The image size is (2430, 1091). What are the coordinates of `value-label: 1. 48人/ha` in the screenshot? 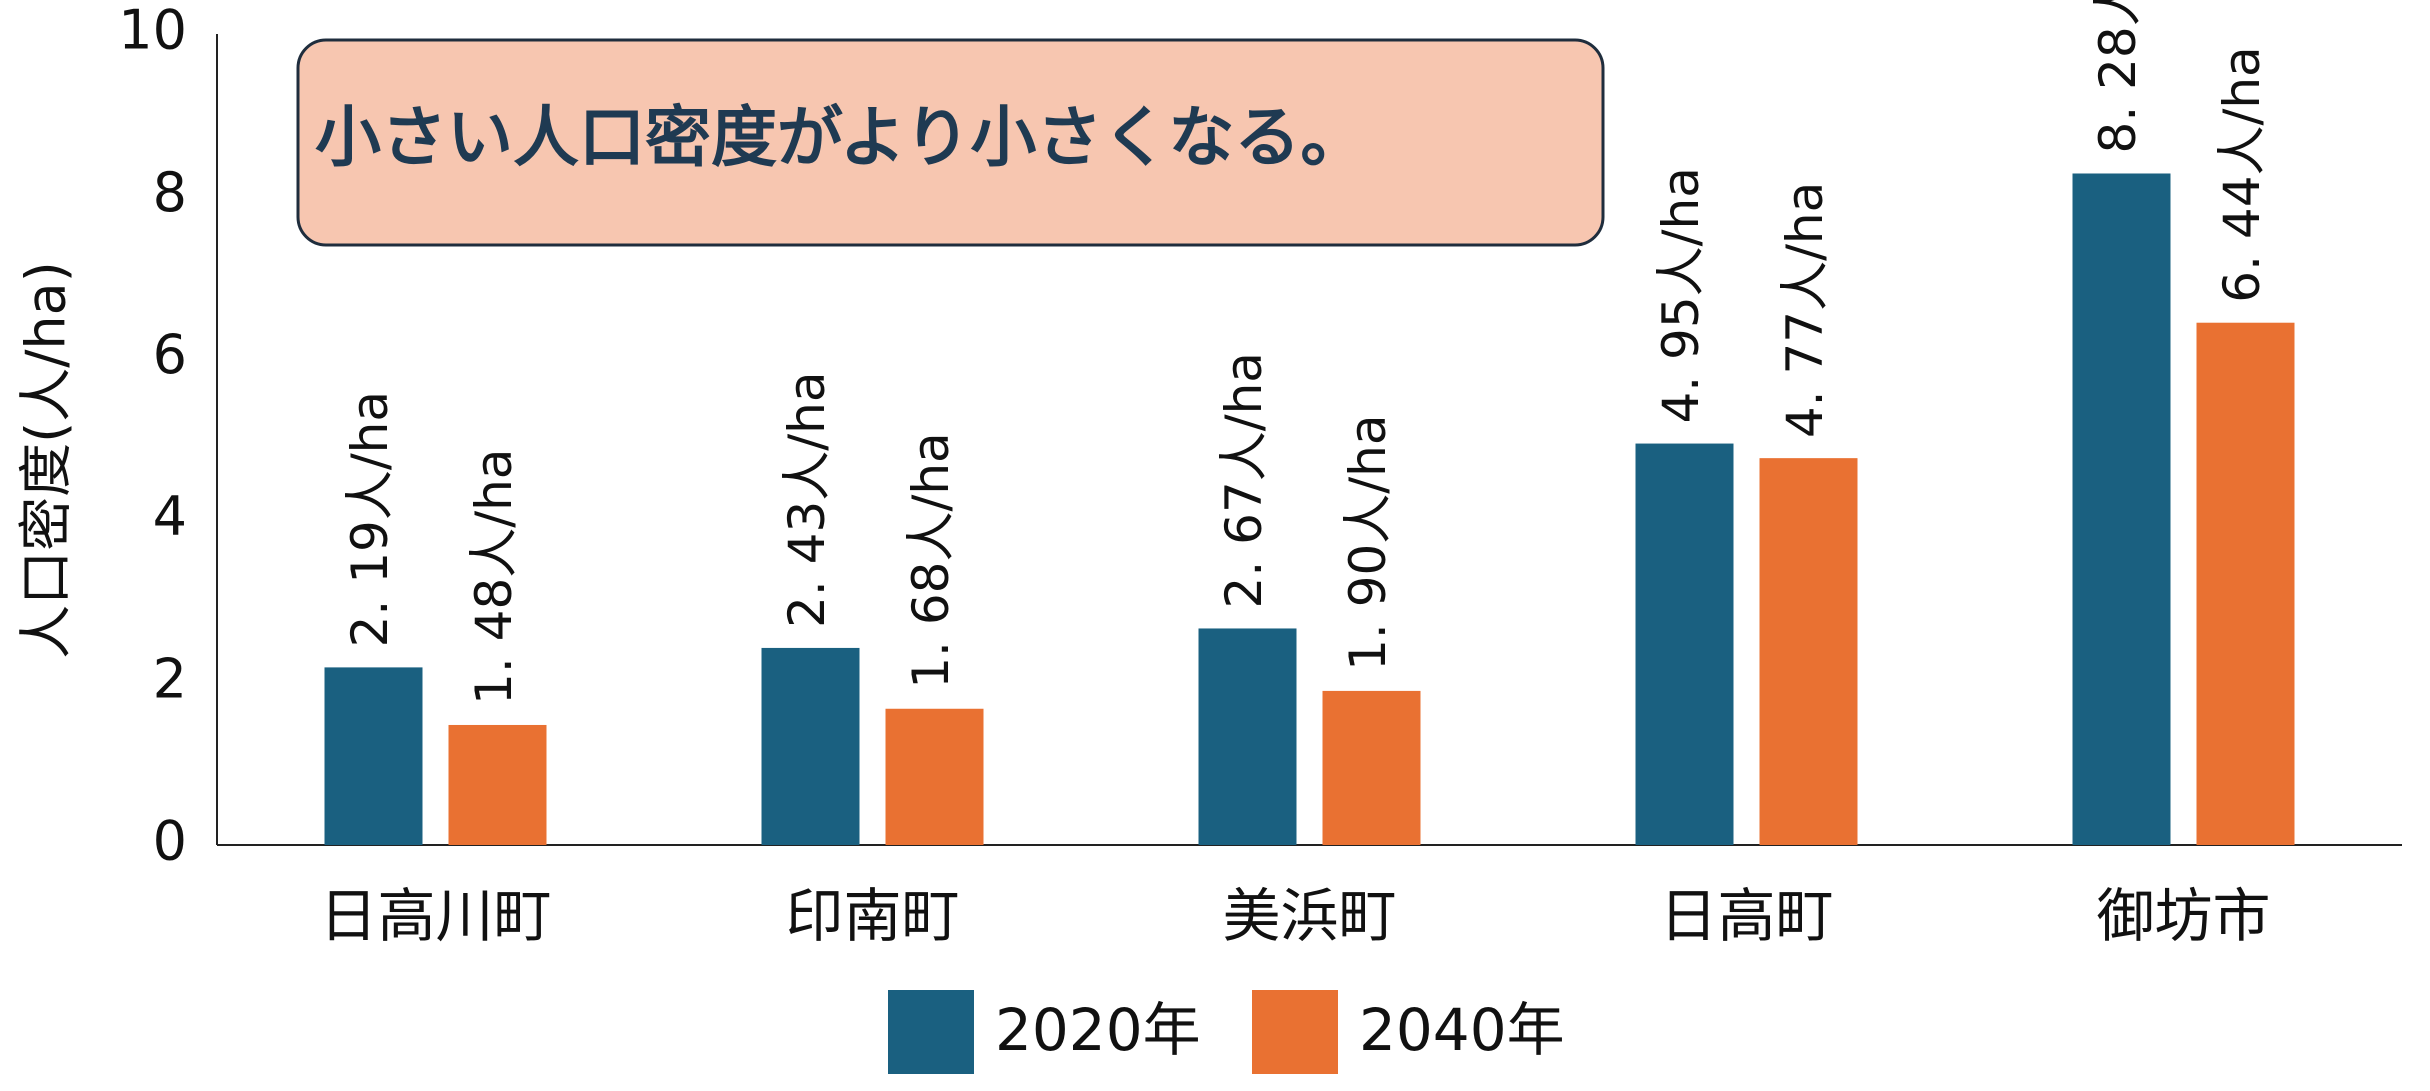 It's located at (494, 577).